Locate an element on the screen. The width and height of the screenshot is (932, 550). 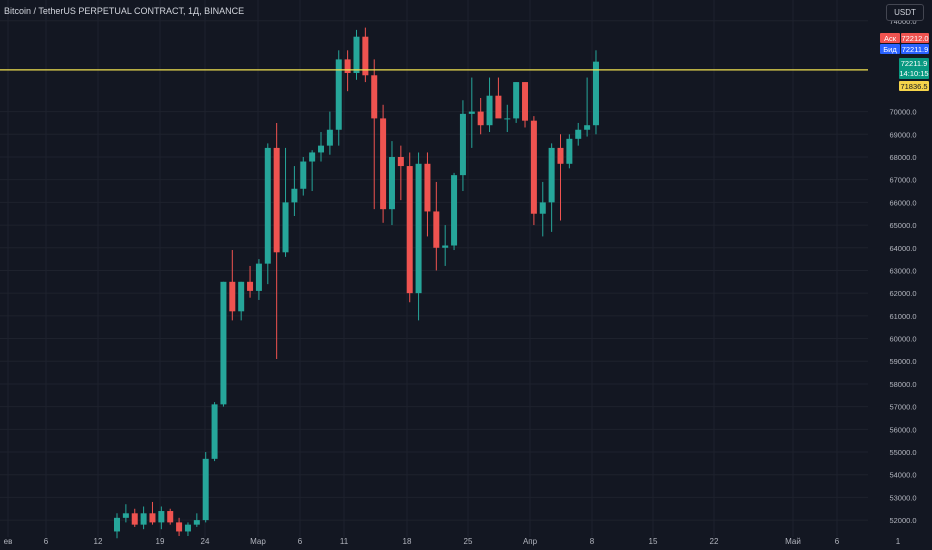
y-tick-label: 53000.0 is located at coordinates (902, 497).